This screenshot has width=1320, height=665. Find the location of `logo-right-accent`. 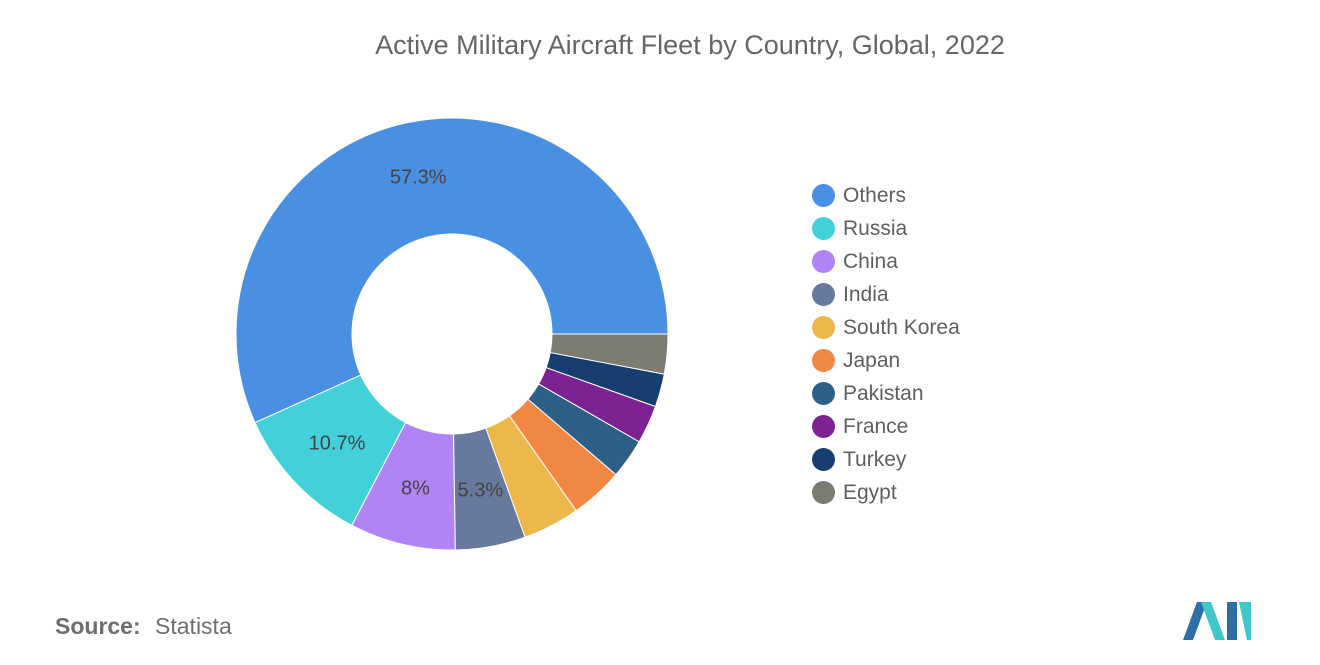

logo-right-accent is located at coordinates (1245, 621).